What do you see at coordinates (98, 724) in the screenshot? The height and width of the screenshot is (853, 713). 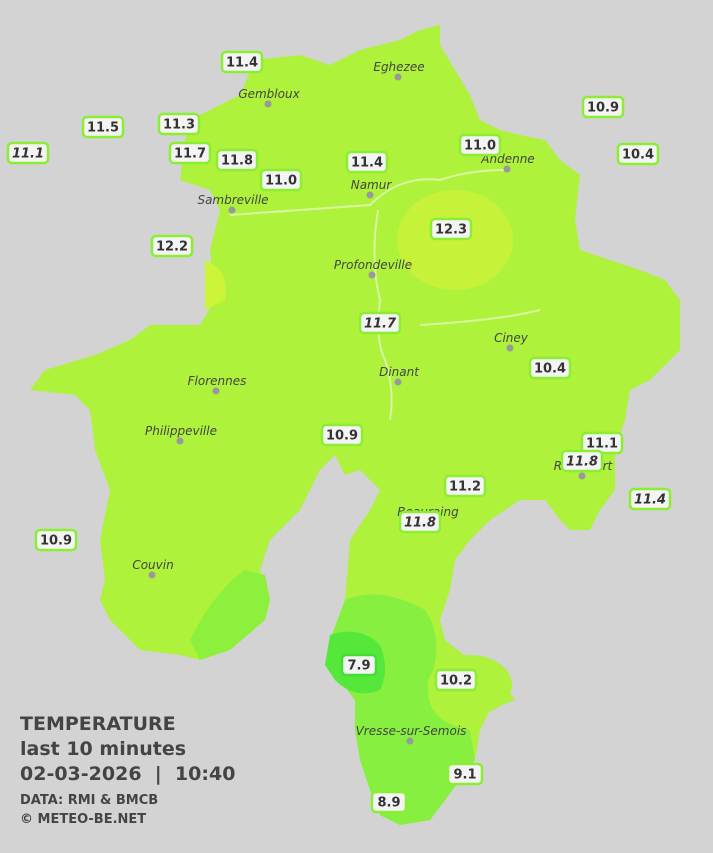 I see `legend-title: TEMPERATURE` at bounding box center [98, 724].